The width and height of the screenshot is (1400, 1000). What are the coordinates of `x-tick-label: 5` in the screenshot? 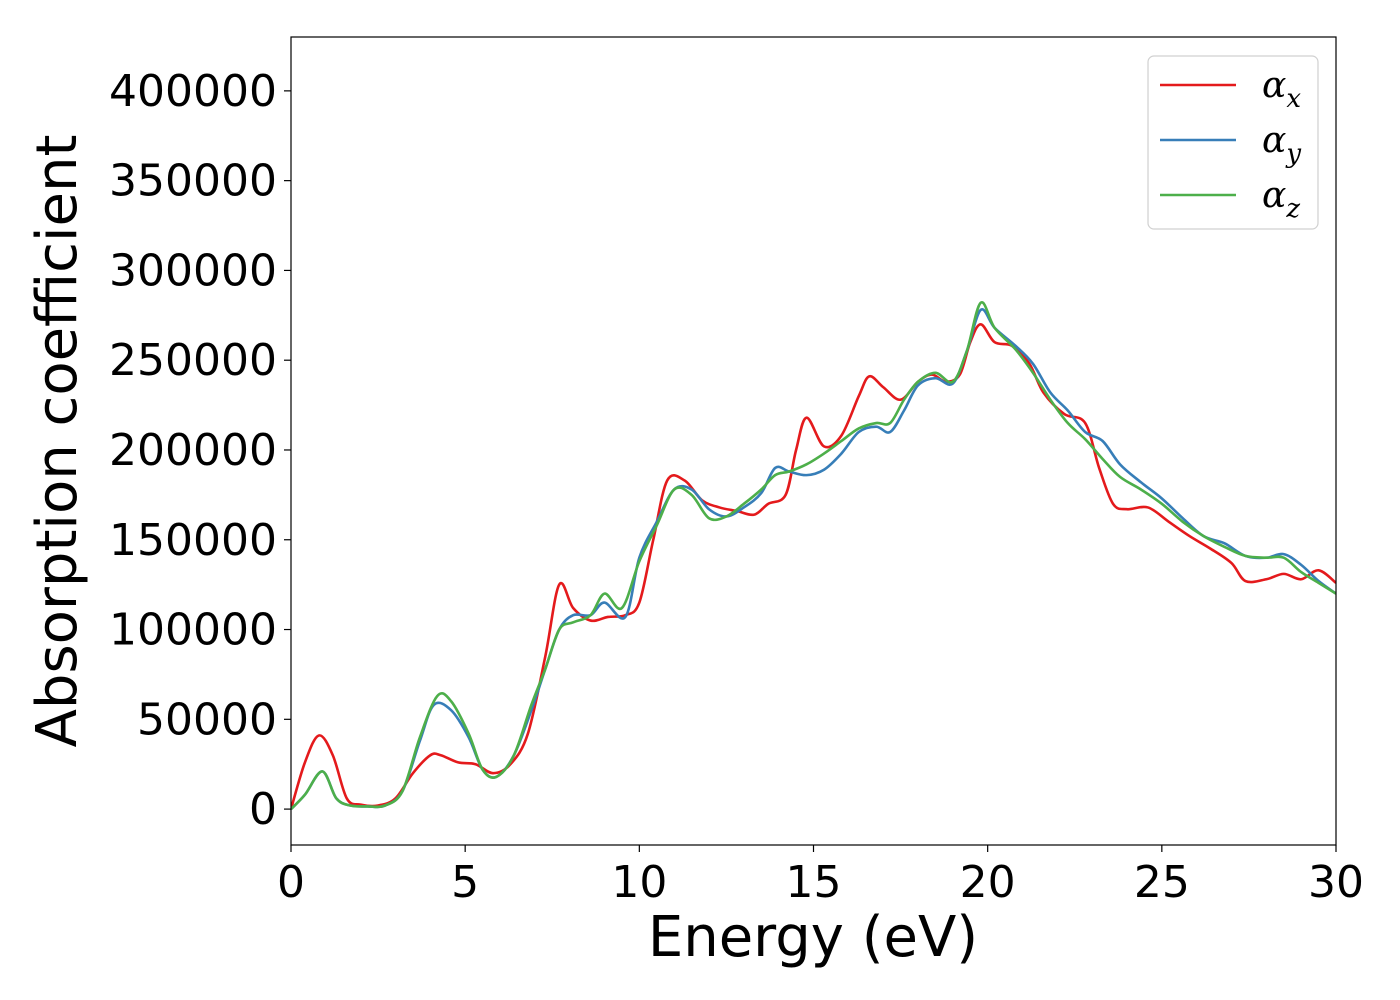 It's located at (465, 882).